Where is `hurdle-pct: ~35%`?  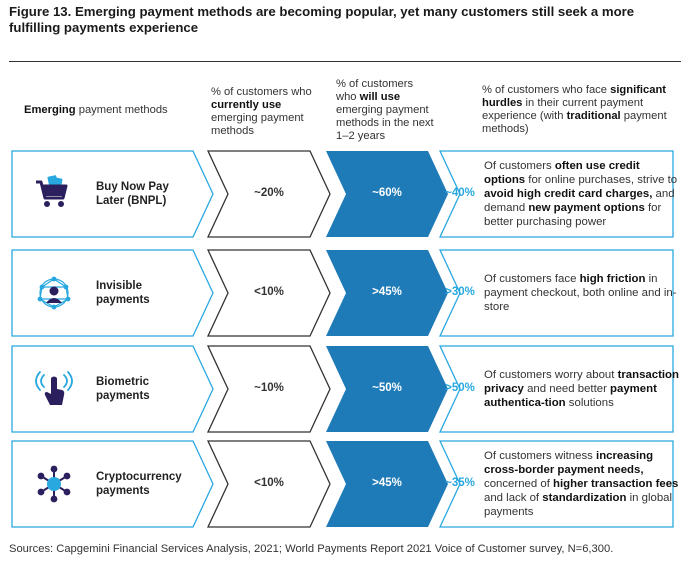 hurdle-pct: ~35% is located at coordinates (460, 483).